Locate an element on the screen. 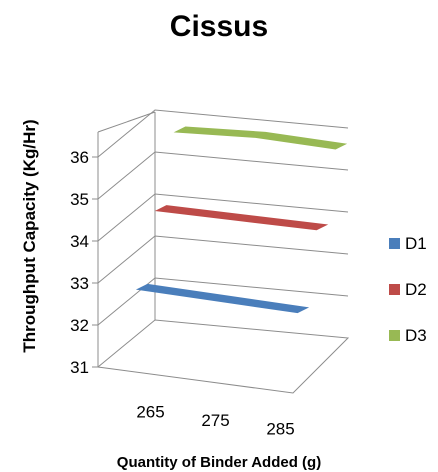 Image resolution: width=438 pixels, height=472 pixels. x-axis-title: Quantity of Binder Added (g) is located at coordinates (219, 462).